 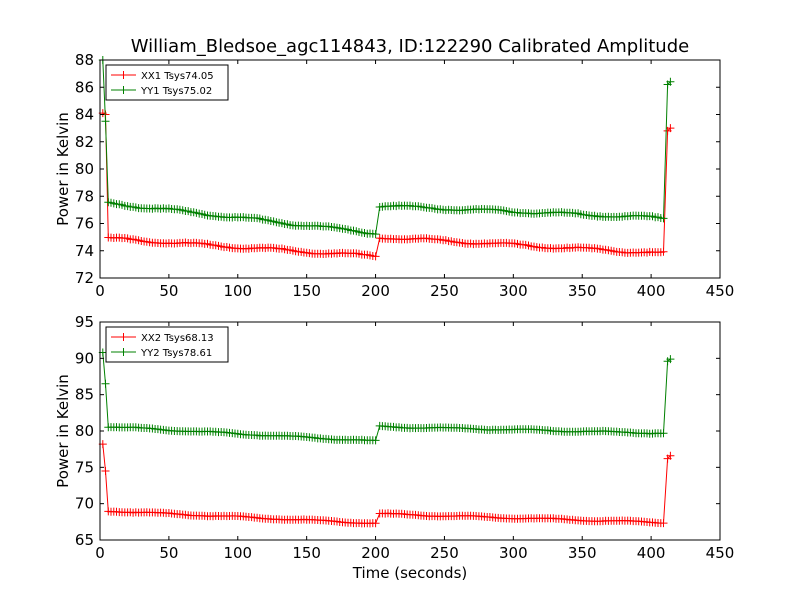 I want to click on y-tick-label: 72, so click(x=84, y=278).